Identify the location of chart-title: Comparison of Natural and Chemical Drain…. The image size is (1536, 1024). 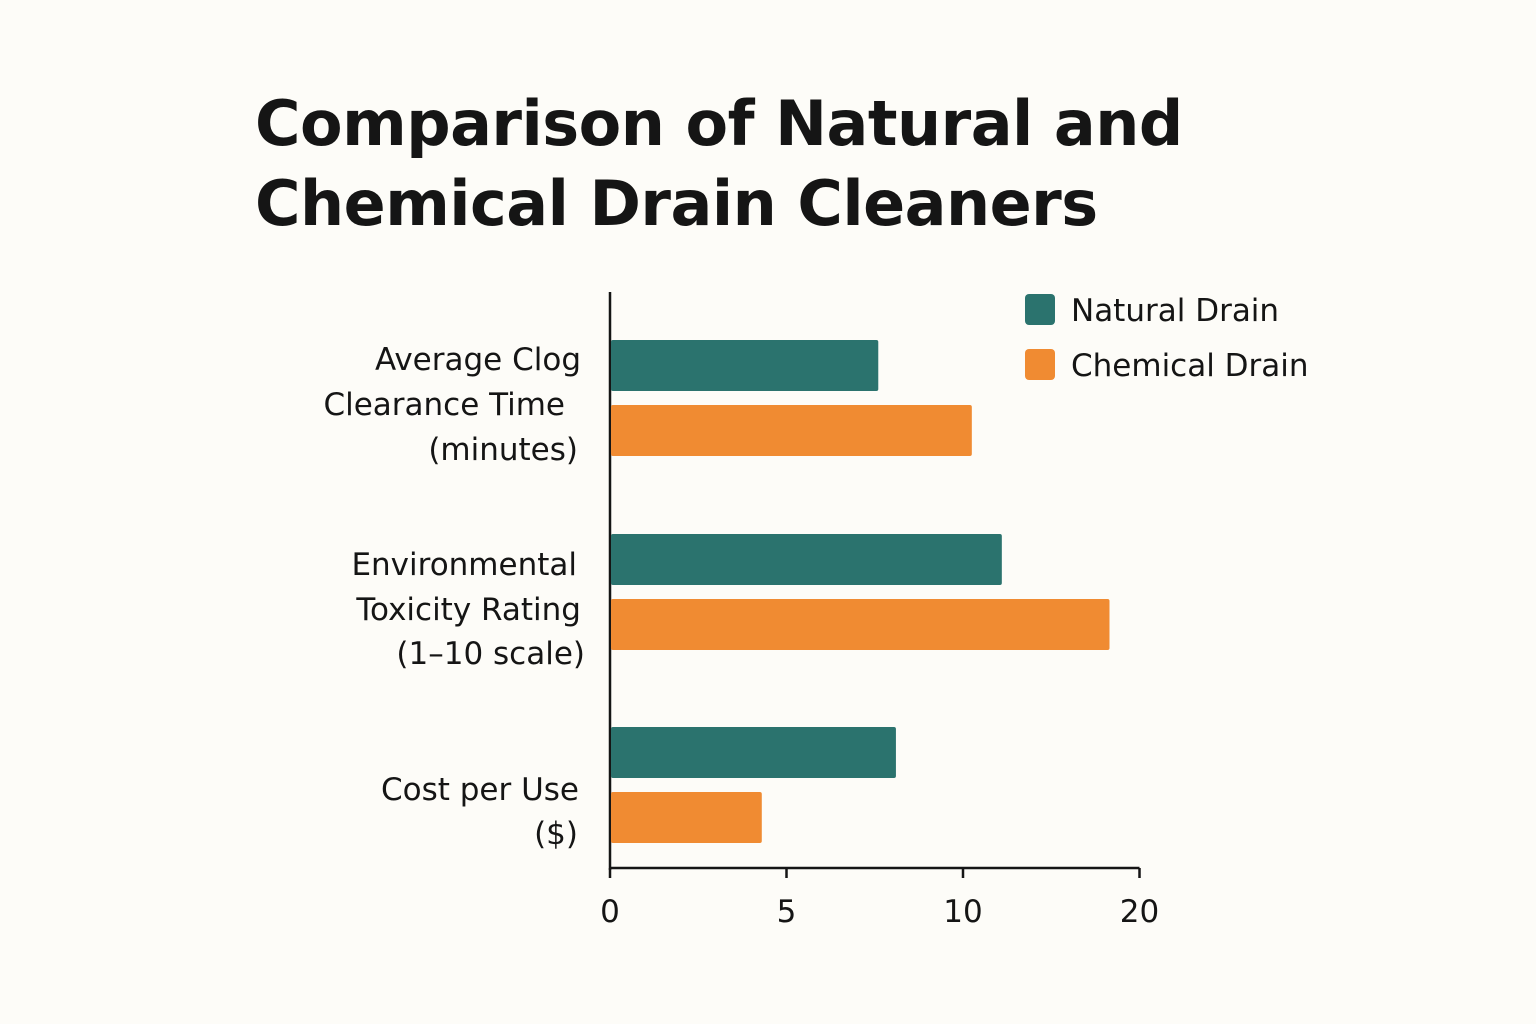
(719, 163).